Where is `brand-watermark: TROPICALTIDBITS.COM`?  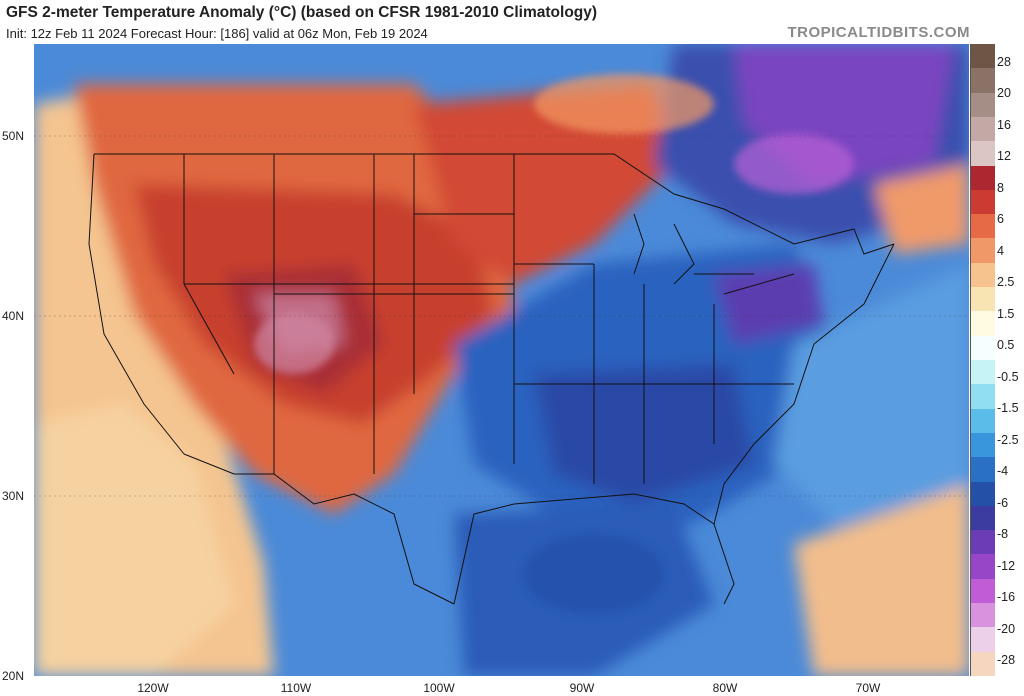 brand-watermark: TROPICALTIDBITS.COM is located at coordinates (878, 32).